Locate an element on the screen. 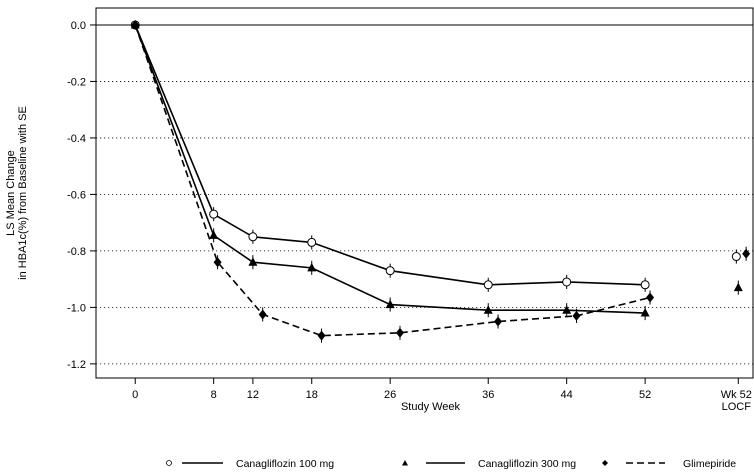 This screenshot has height=475, width=754. legend-label-0: Canagliflozin 100 mg is located at coordinates (285, 464).